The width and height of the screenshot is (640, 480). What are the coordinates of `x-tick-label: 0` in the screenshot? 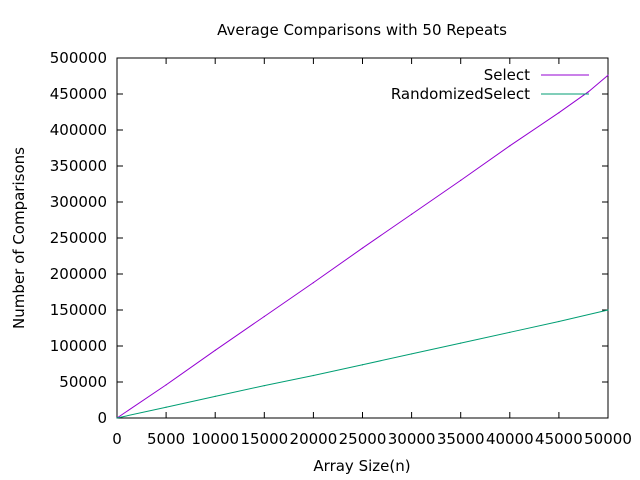 It's located at (117, 439).